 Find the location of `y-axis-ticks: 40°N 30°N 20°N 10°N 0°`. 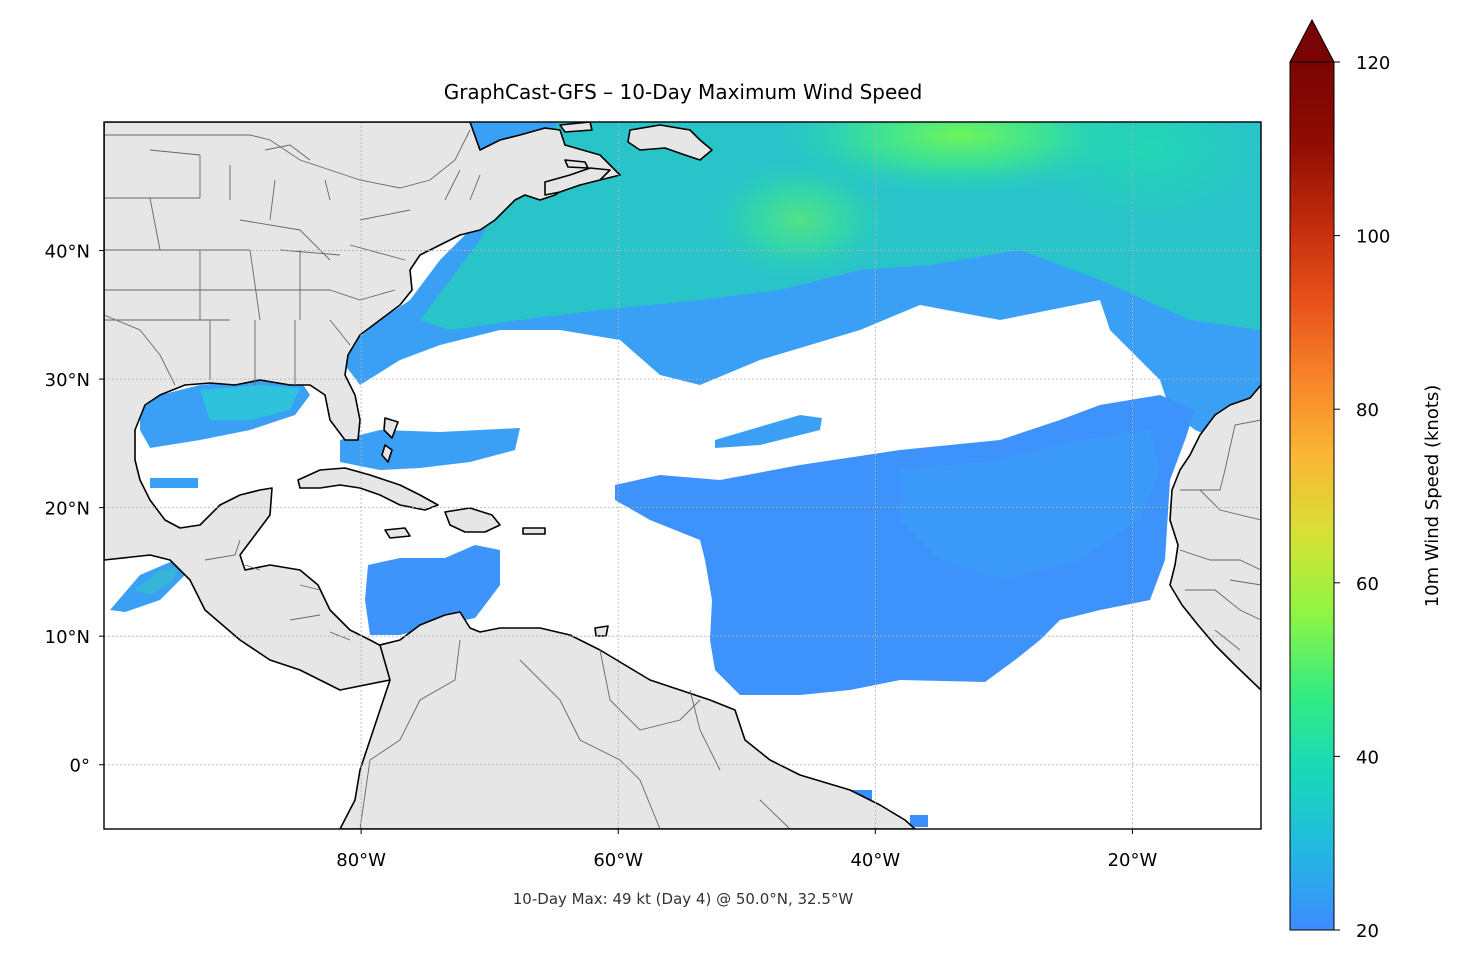

y-axis-ticks: 40°N 30°N 20°N 10°N 0° is located at coordinates (74, 509).